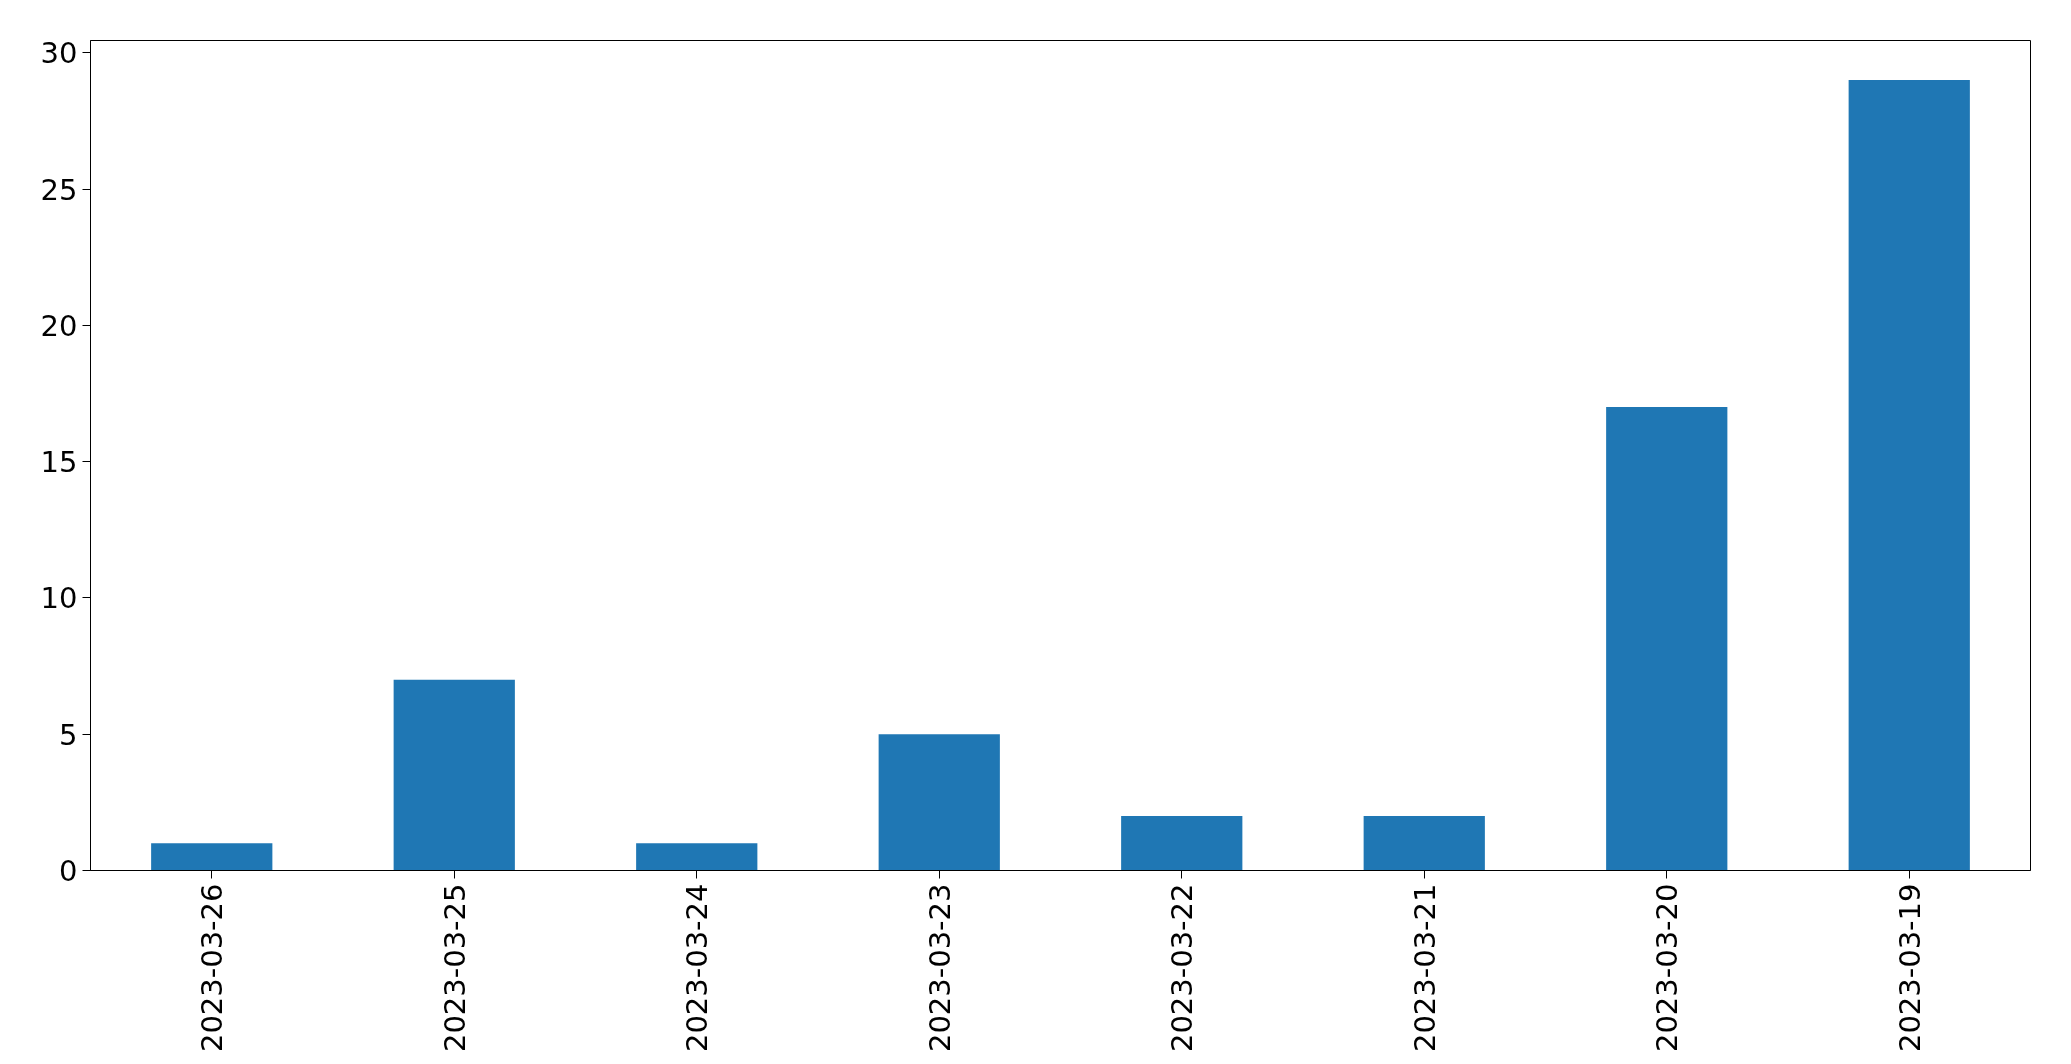  What do you see at coordinates (59, 325) in the screenshot?
I see `y-tick-label: 20` at bounding box center [59, 325].